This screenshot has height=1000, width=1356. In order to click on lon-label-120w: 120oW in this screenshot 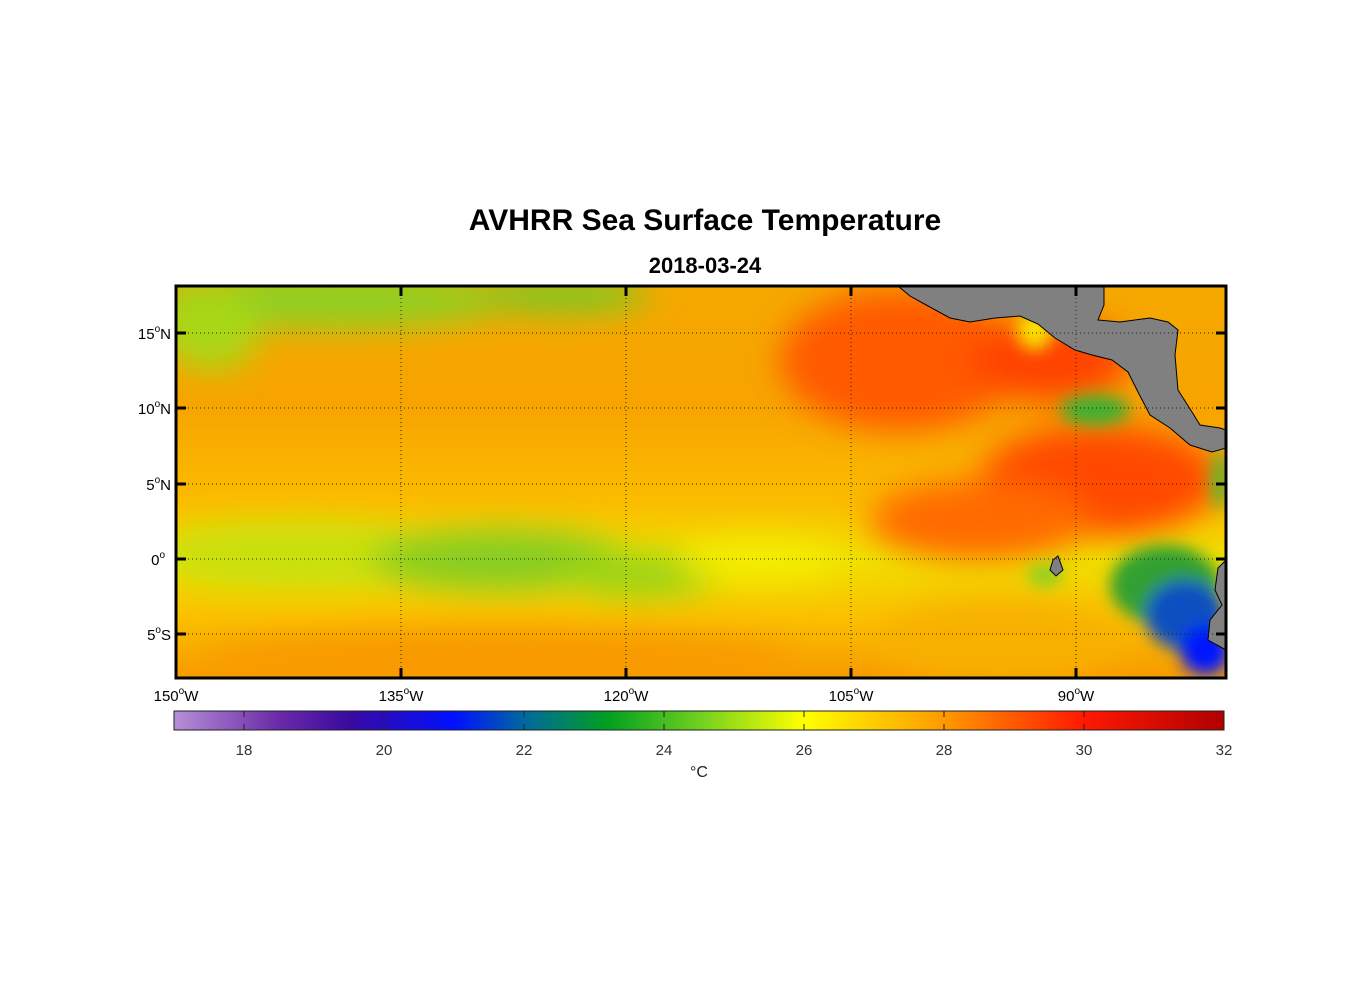, I will do `click(627, 695)`.